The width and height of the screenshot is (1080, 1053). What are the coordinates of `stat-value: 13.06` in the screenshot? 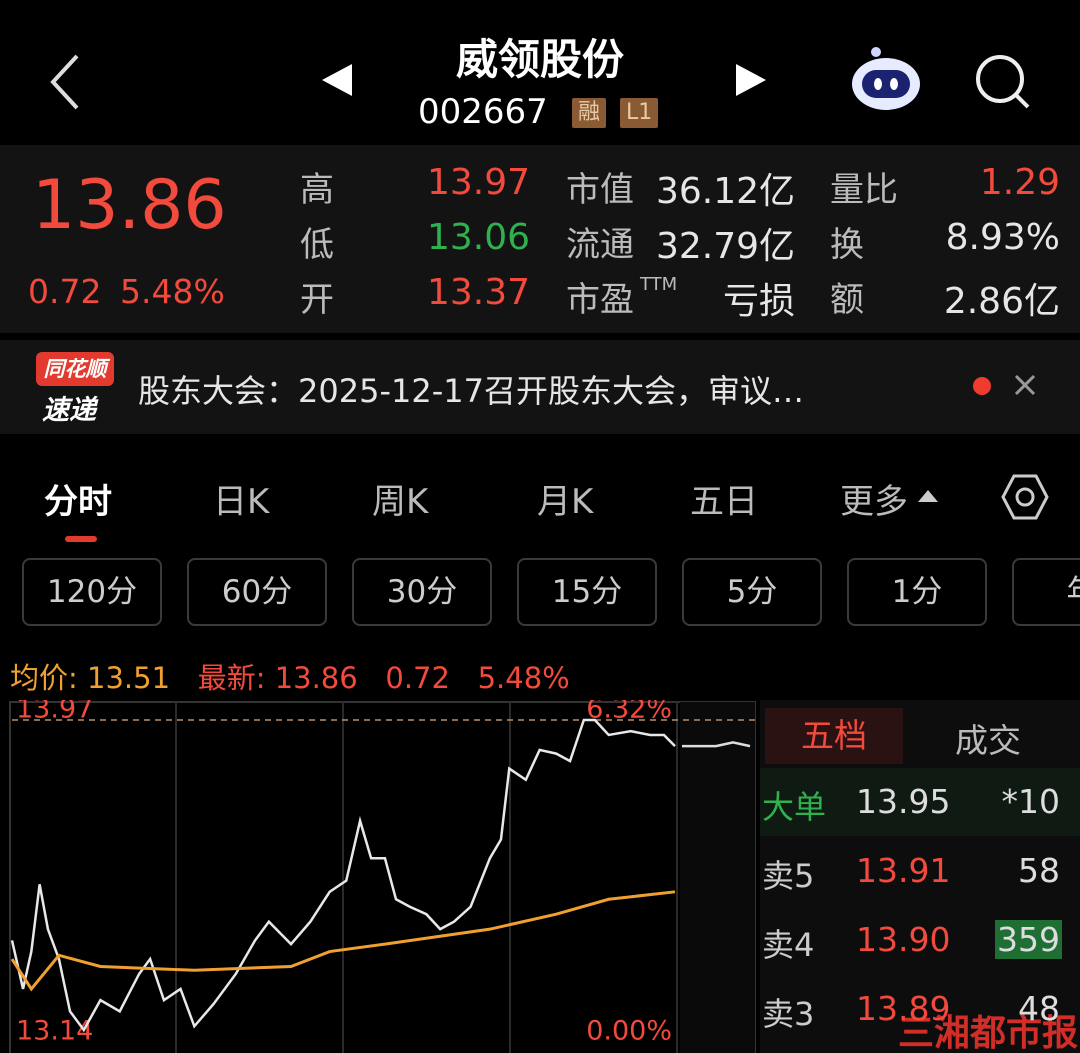 It's located at (478, 237).